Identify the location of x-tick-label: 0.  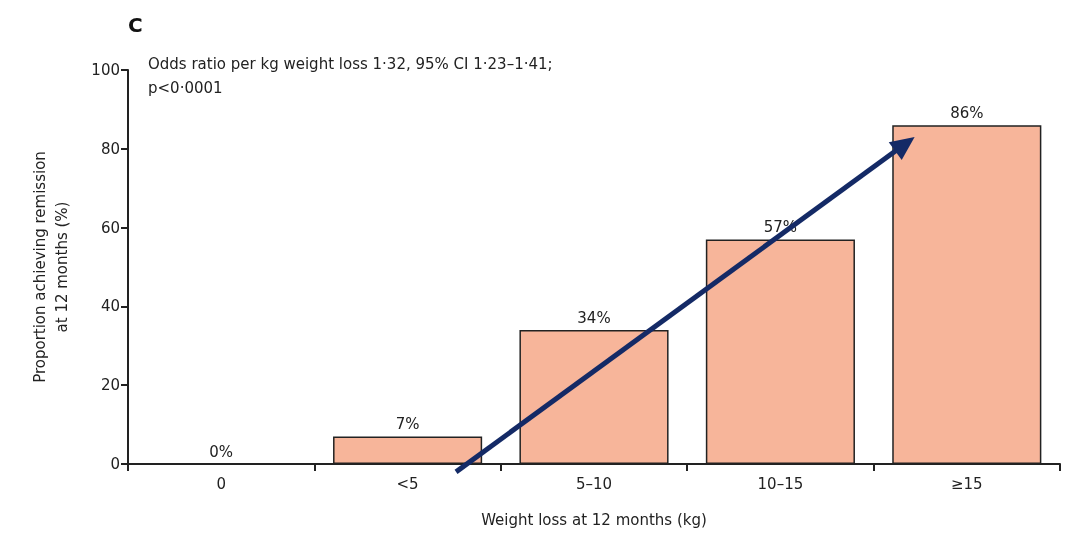
(221, 483).